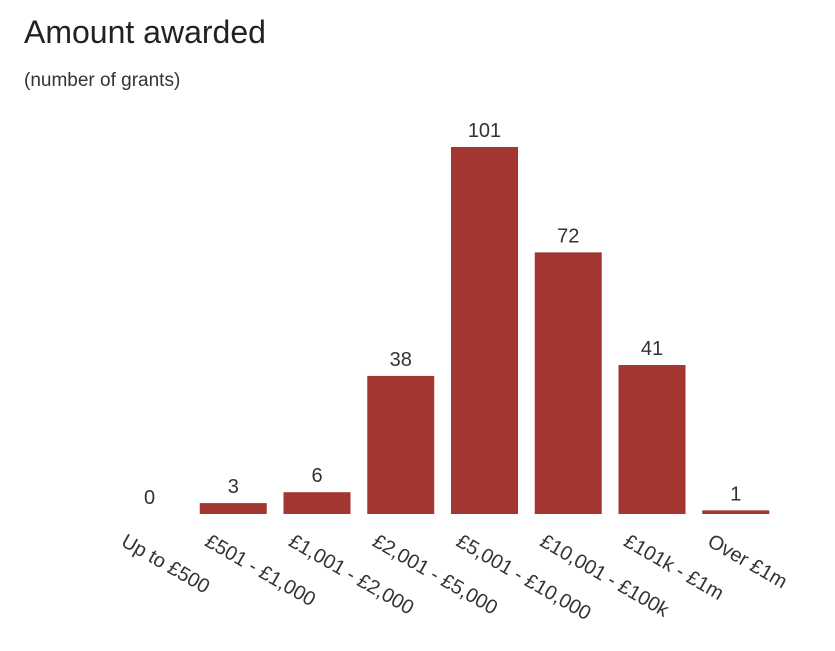 Image resolution: width=835 pixels, height=651 pixels. I want to click on value-label-2: 6, so click(316, 476).